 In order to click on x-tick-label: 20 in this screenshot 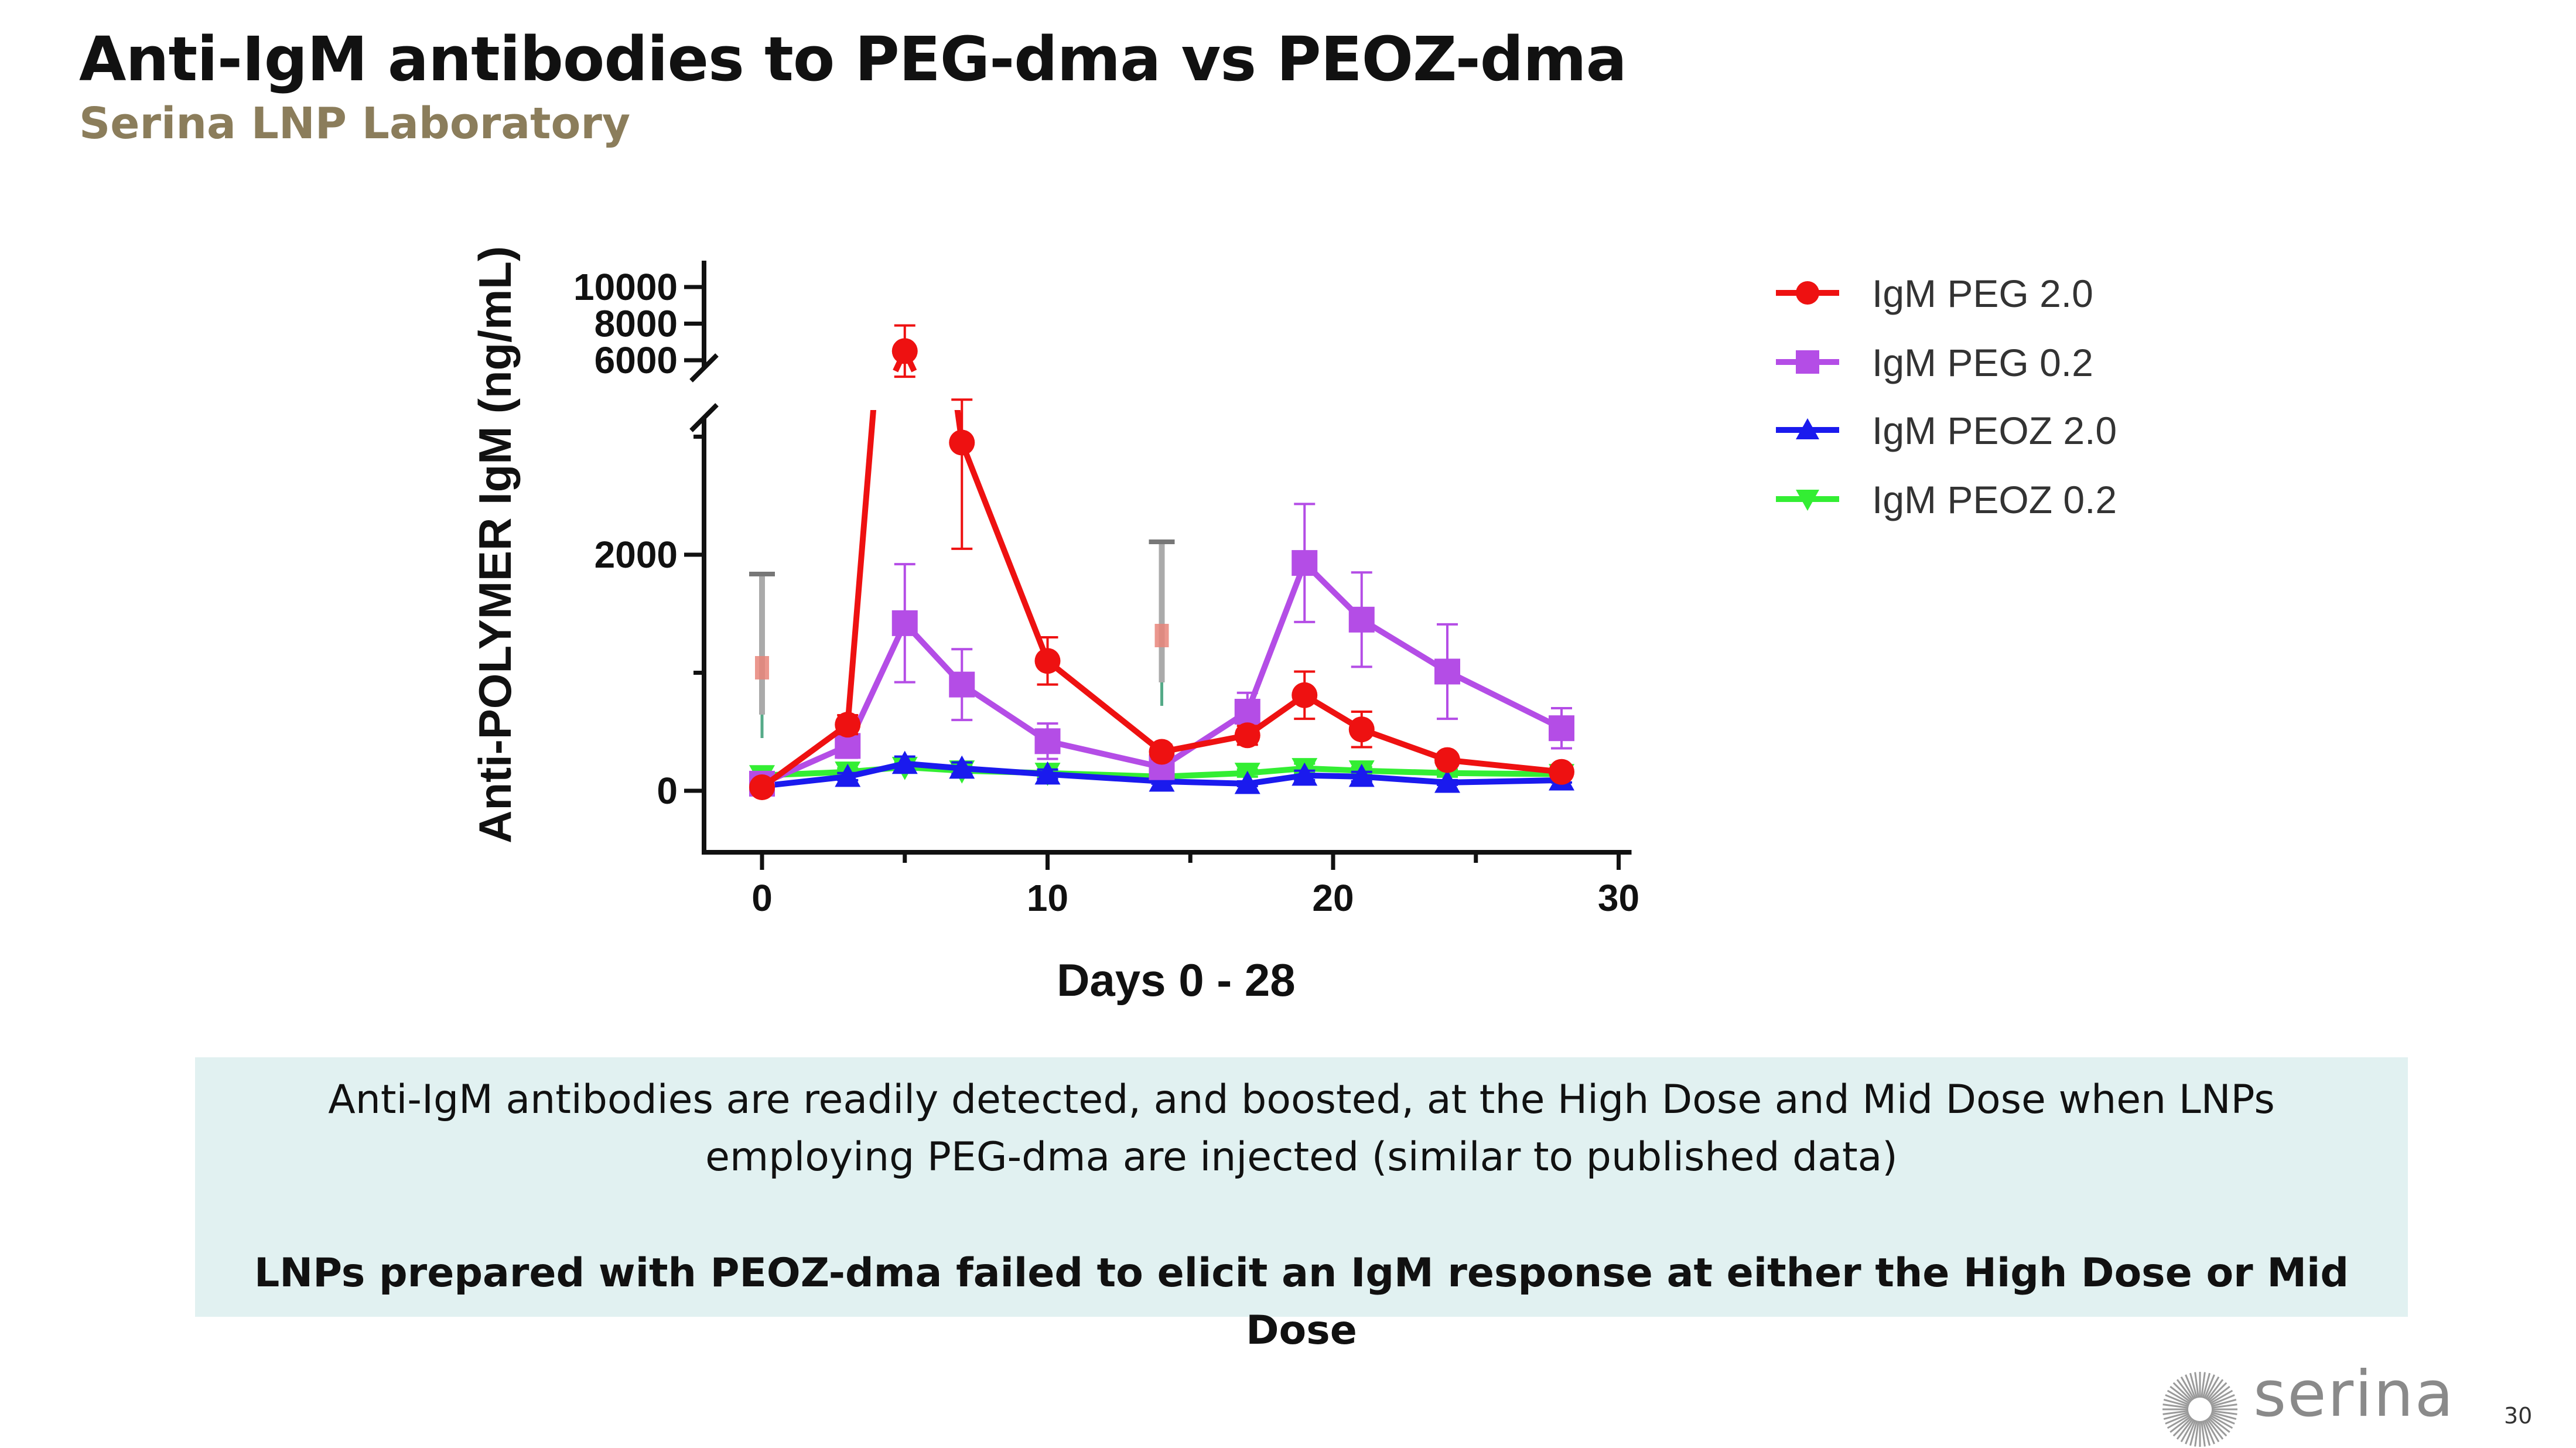, I will do `click(1333, 898)`.